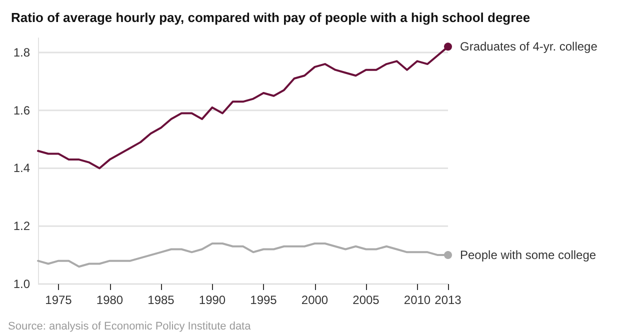  Describe the element at coordinates (110, 300) in the screenshot. I see `x-tick-label: 1980` at that location.